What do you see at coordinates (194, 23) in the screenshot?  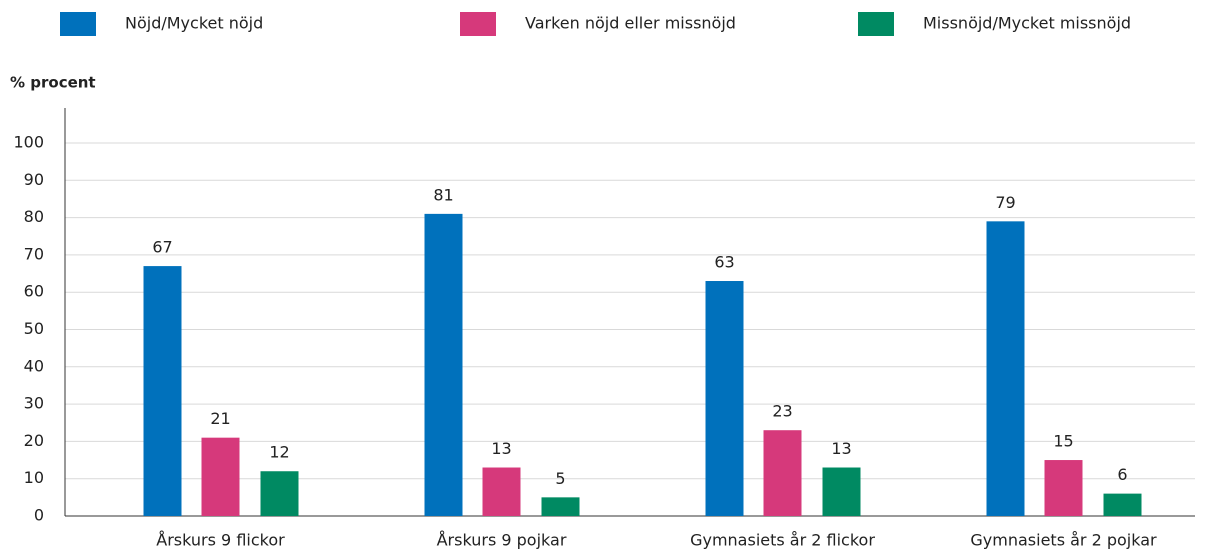 I see `legend-label: Nöjd/Mycket nöjd` at bounding box center [194, 23].